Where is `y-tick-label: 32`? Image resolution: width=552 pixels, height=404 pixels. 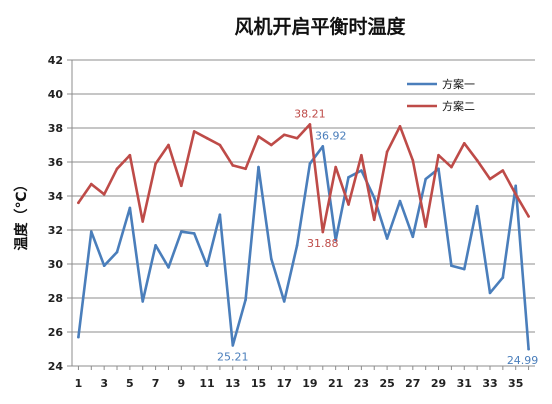
y-tick-label: 32 is located at coordinates (55, 230).